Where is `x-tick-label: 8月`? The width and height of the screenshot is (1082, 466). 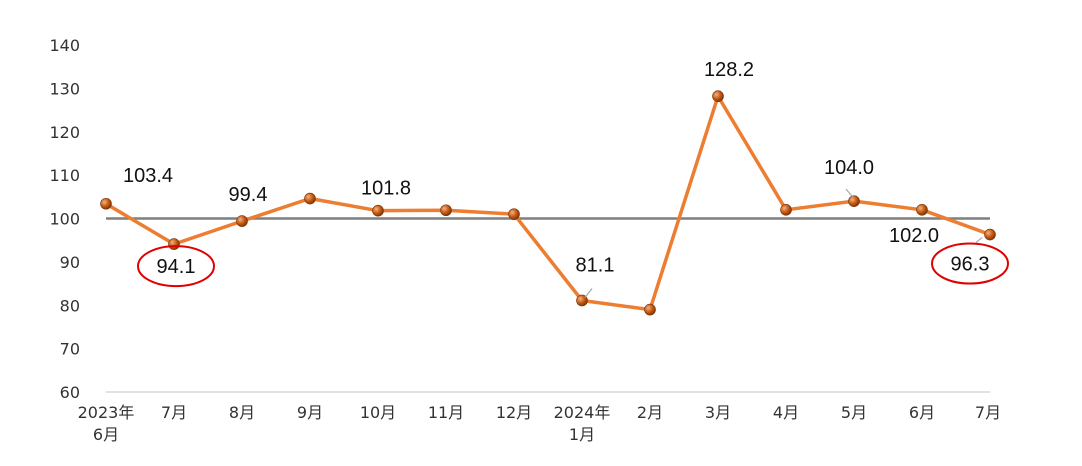 x-tick-label: 8月 is located at coordinates (242, 412).